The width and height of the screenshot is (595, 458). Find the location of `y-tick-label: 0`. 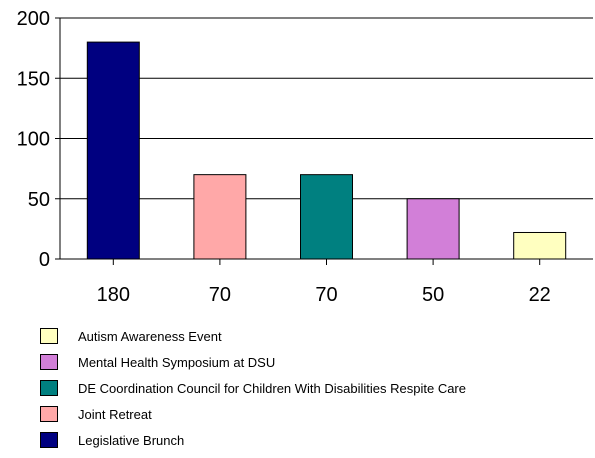

y-tick-label: 0 is located at coordinates (44, 260).